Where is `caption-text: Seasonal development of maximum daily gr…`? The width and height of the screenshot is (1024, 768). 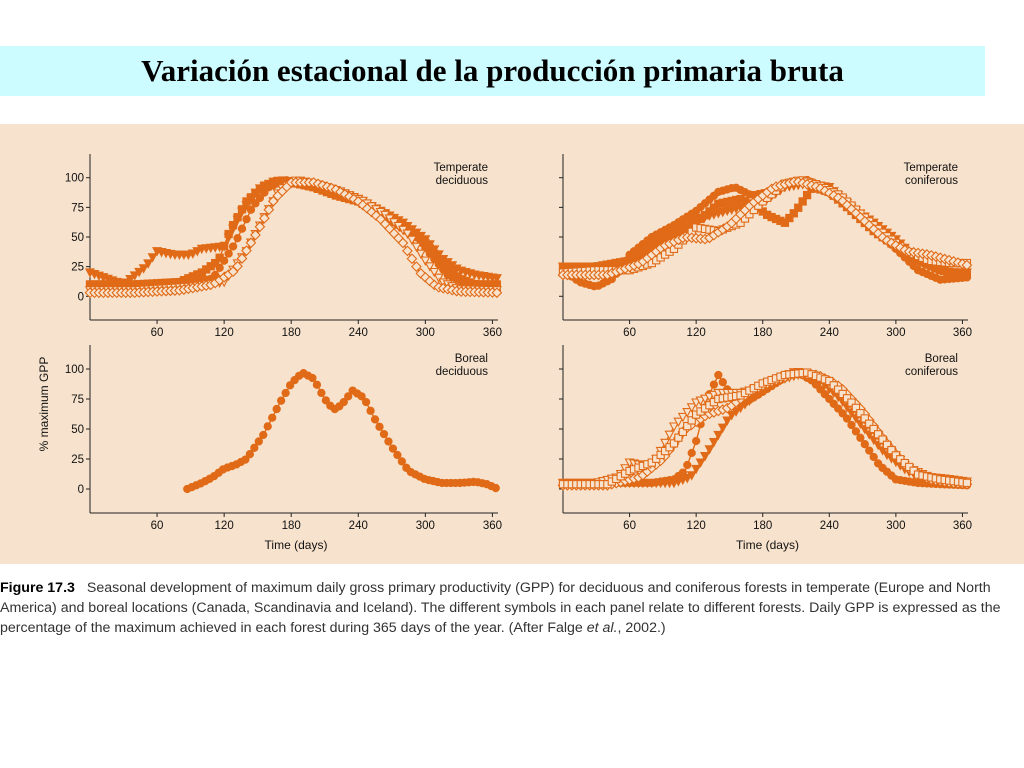
caption-text: Seasonal development of maximum daily gr… is located at coordinates (500, 608).